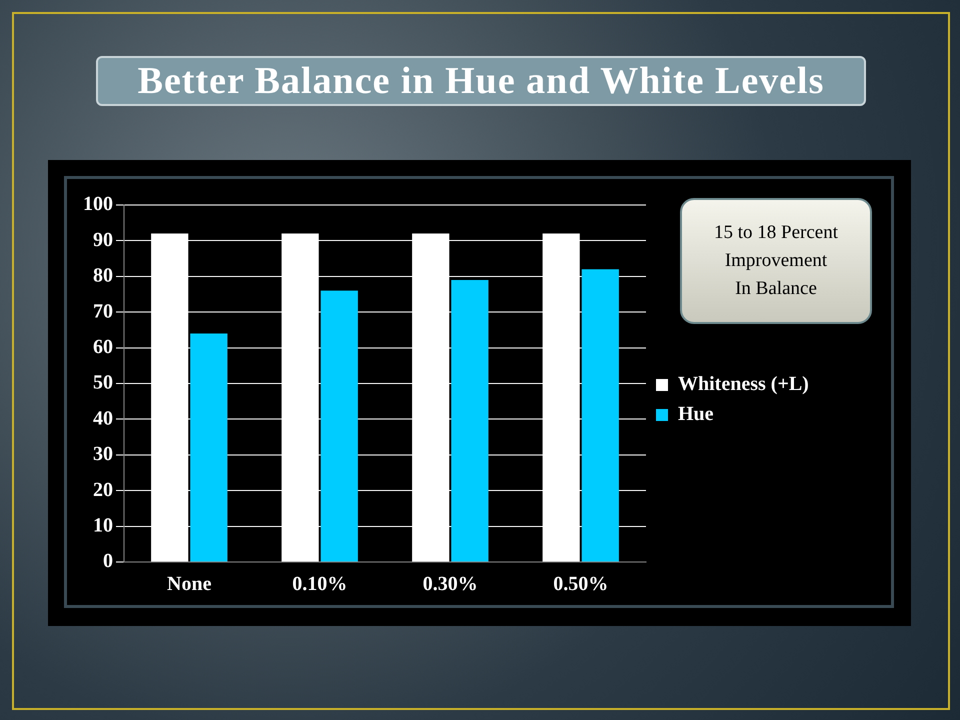 This screenshot has height=720, width=960. I want to click on y-tick-label: 90, so click(103, 239).